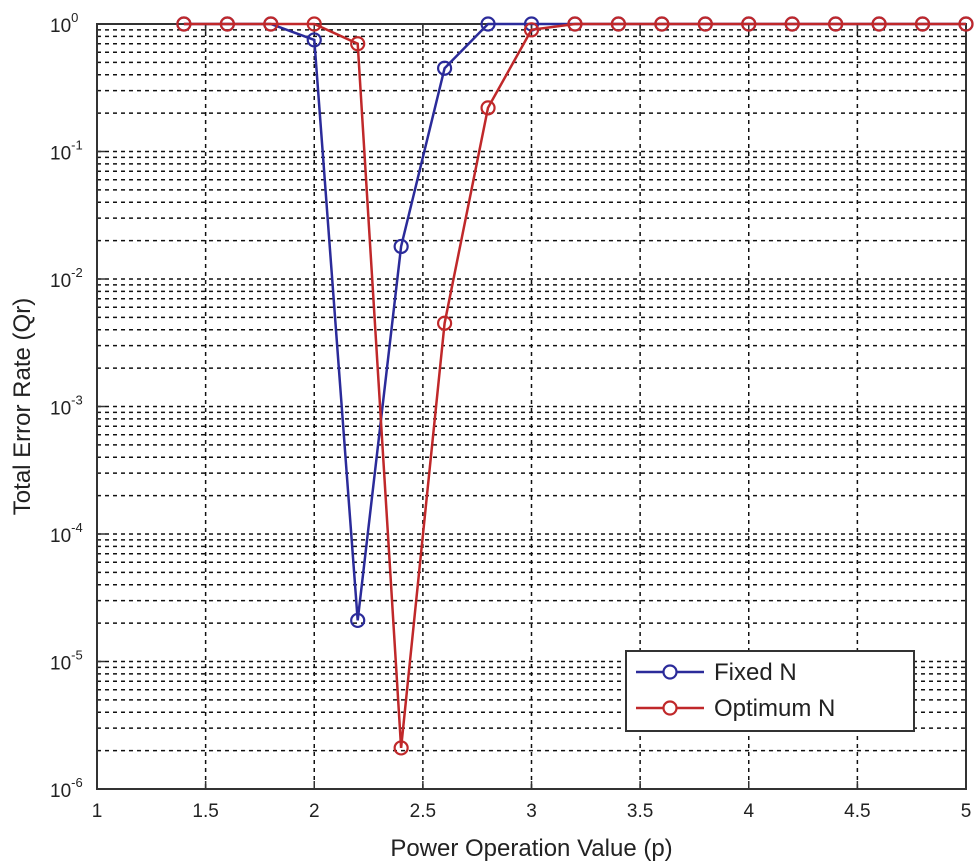  Describe the element at coordinates (66, 406) in the screenshot. I see `y-tick-label: 10⁻³` at that location.